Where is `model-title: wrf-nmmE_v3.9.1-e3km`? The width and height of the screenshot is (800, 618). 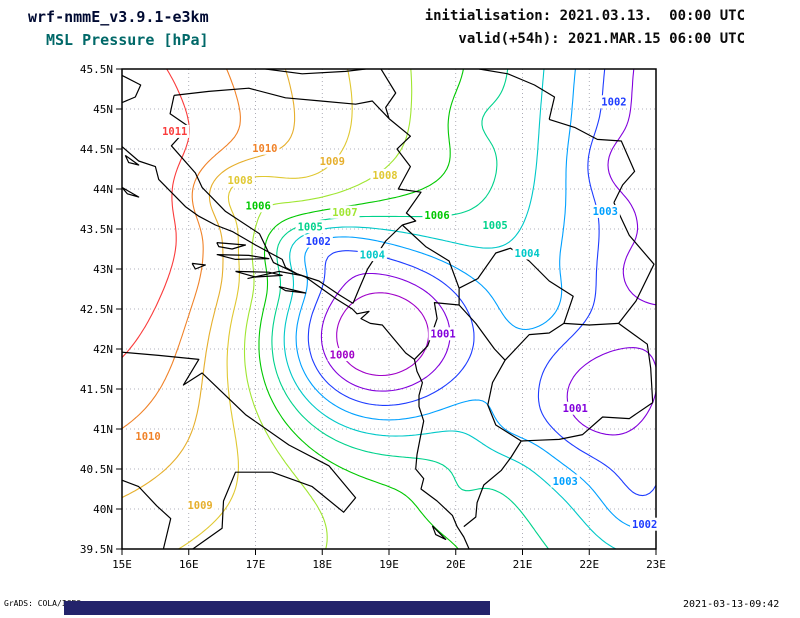
model-title: wrf-nmmE_v3.9.1-e3km is located at coordinates (118, 17).